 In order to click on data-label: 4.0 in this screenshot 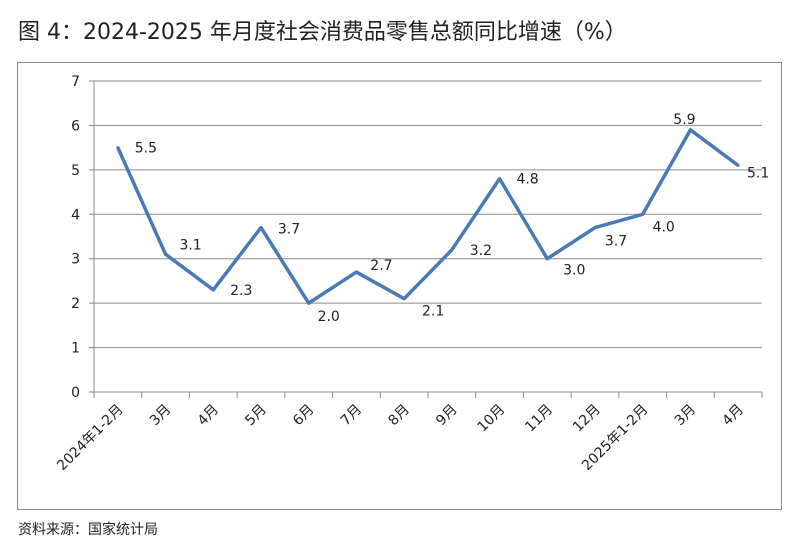, I will do `click(664, 227)`.